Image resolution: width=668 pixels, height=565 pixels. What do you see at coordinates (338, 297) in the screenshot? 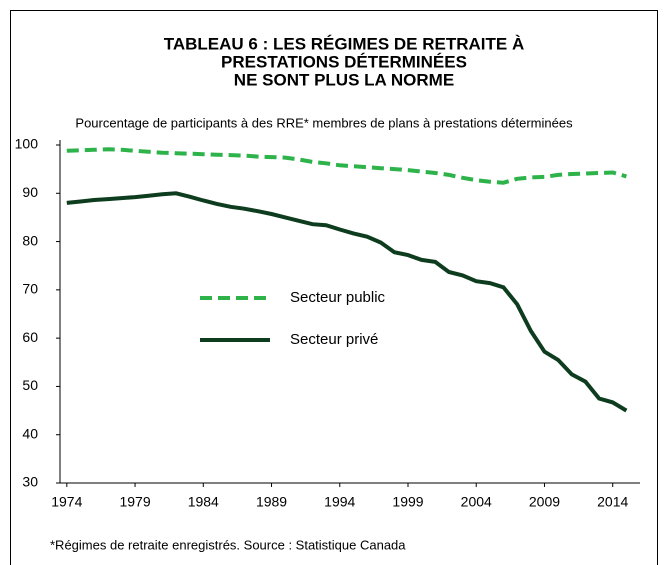
I see `legend-label: Secteur public` at bounding box center [338, 297].